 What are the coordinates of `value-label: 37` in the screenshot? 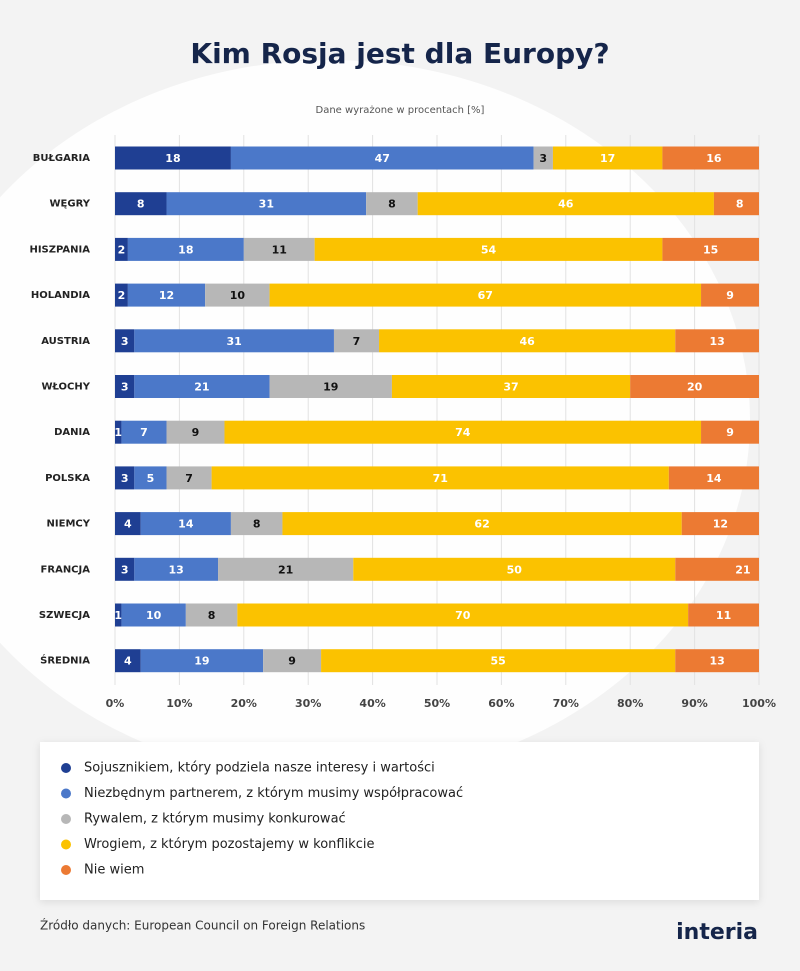 It's located at (510, 387).